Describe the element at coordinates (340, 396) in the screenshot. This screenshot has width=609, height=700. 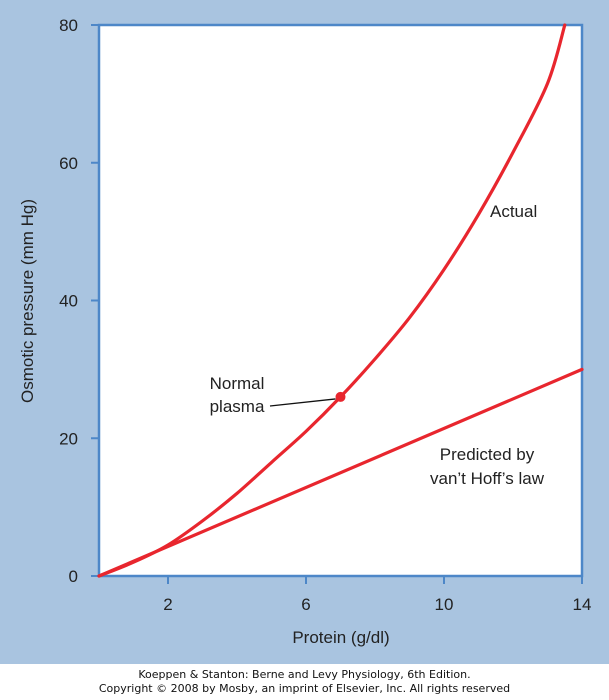
I see `normal-plasma-point` at that location.